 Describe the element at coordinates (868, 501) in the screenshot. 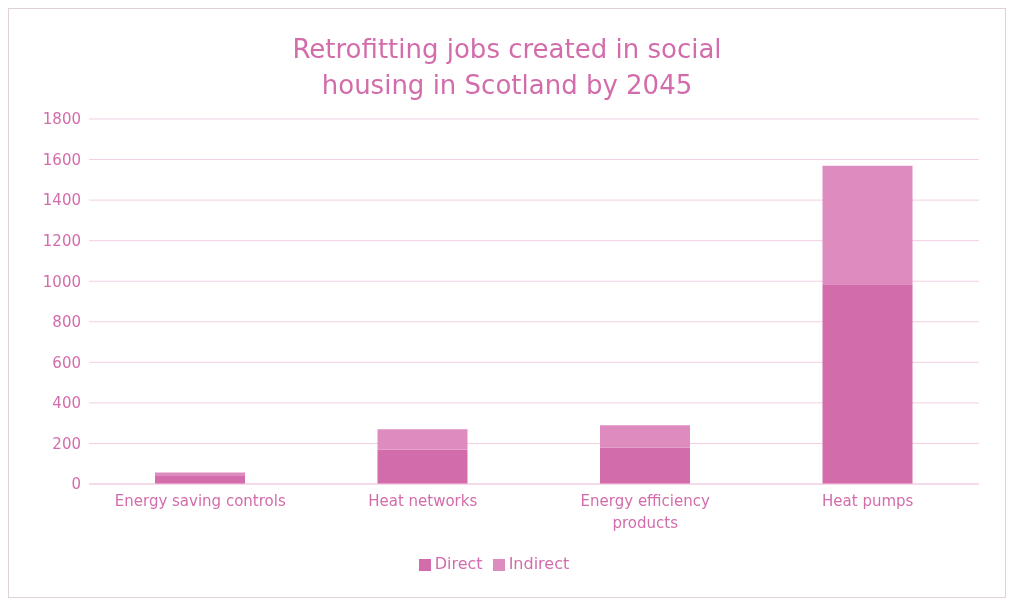

I see `x-tick-label: Heat pumps` at that location.